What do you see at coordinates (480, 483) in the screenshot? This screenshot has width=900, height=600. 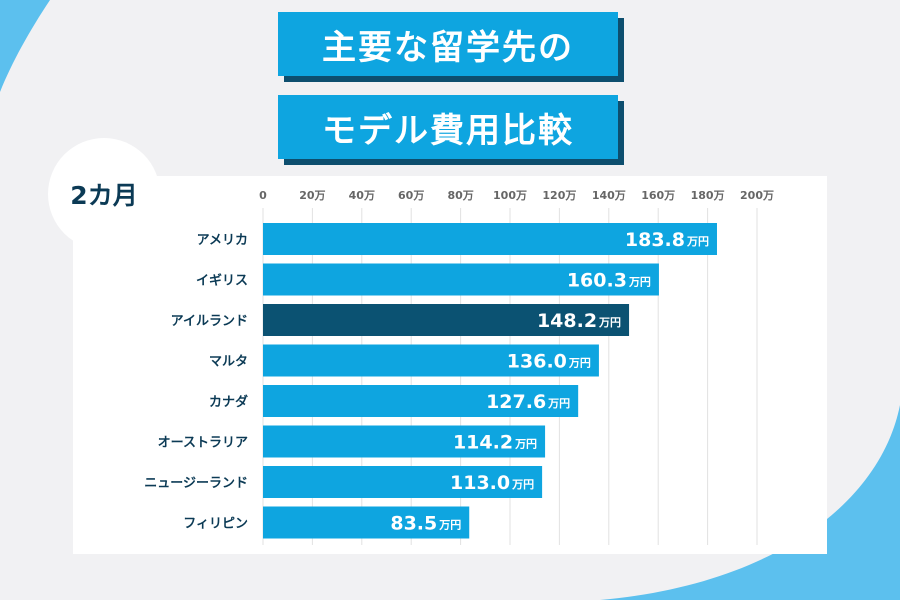 I see `value-label: 113.0` at bounding box center [480, 483].